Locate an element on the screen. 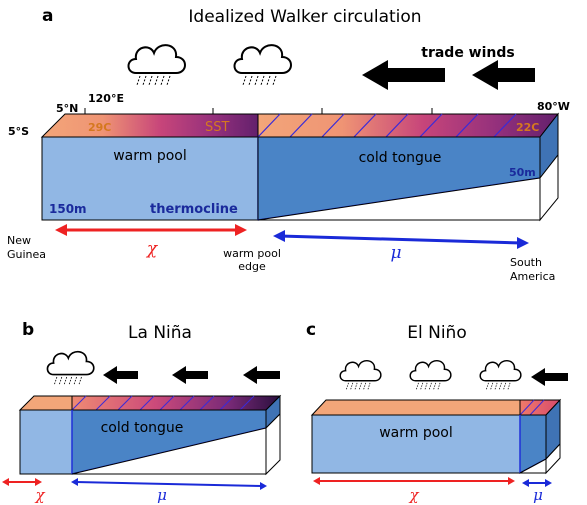 The width and height of the screenshot is (587, 505). chi-arrow-a is located at coordinates (151, 230).